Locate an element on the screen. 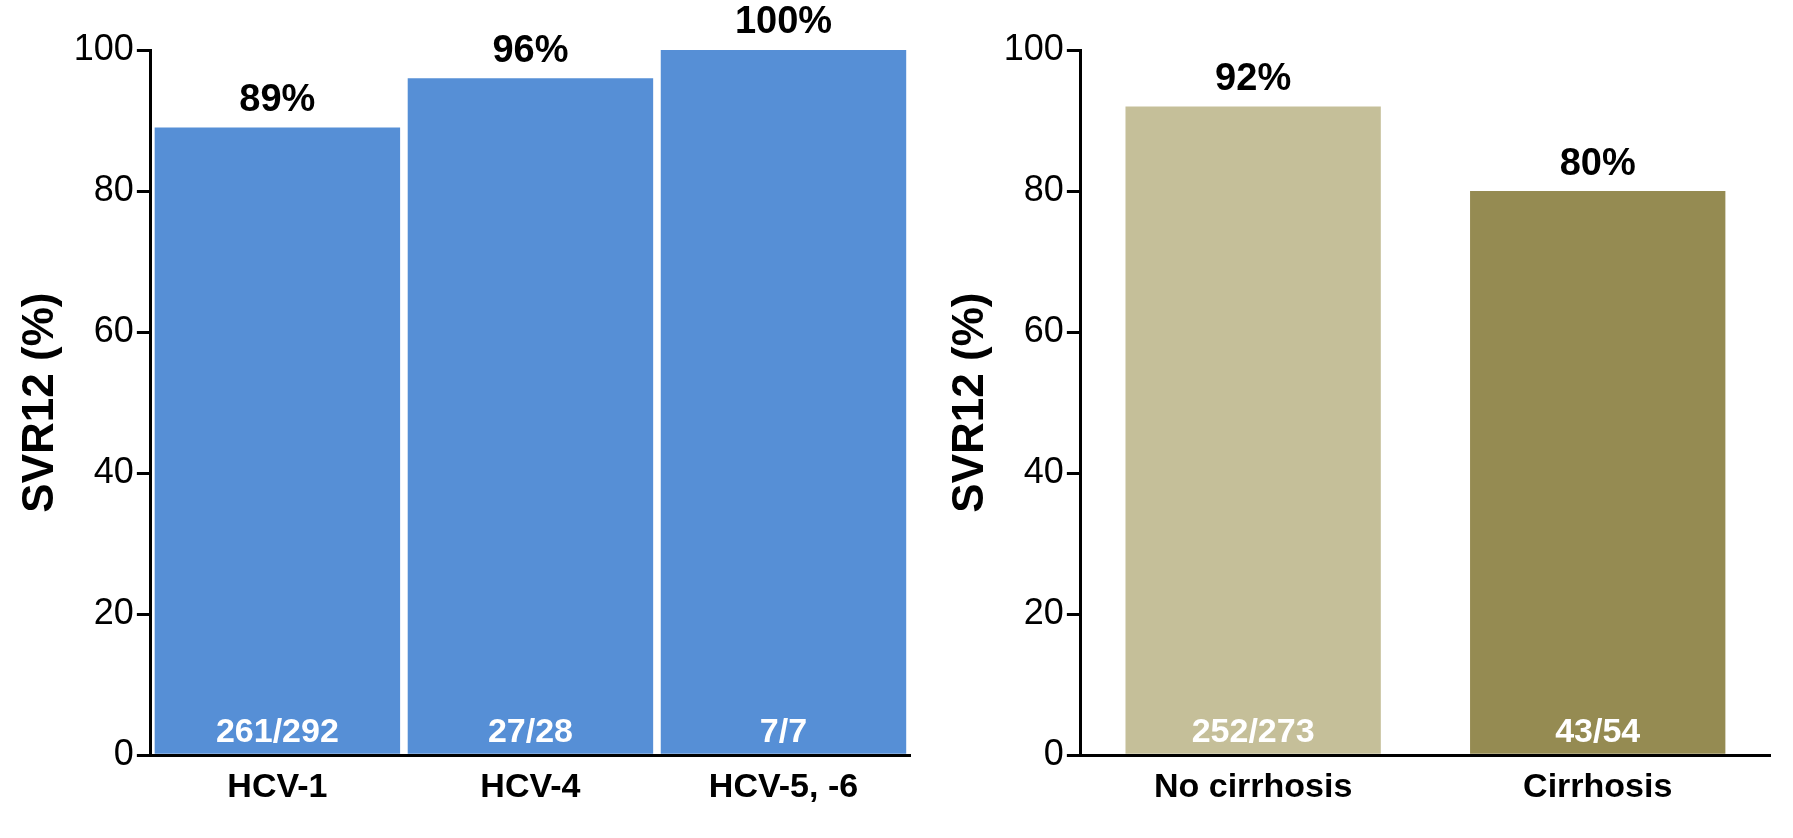 The image size is (1793, 838). annotation: 261/292 is located at coordinates (277, 729).